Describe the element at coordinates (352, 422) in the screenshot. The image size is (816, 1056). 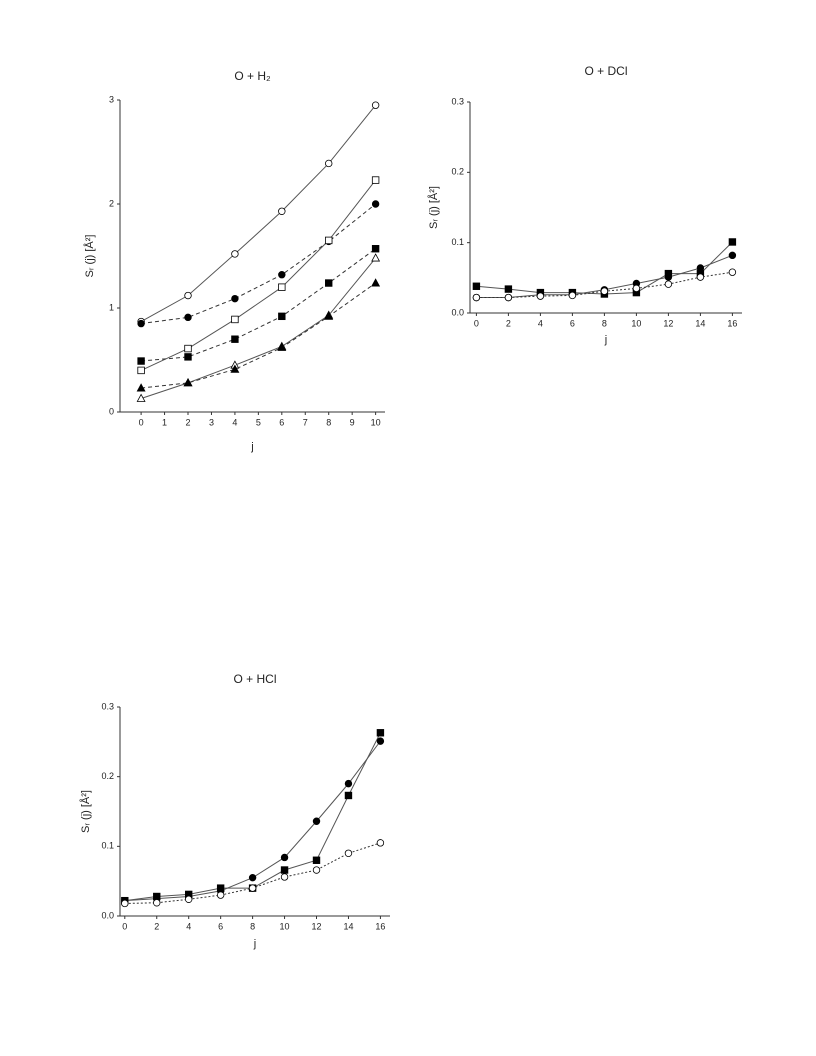
I see `x-tick-label: 9` at that location.